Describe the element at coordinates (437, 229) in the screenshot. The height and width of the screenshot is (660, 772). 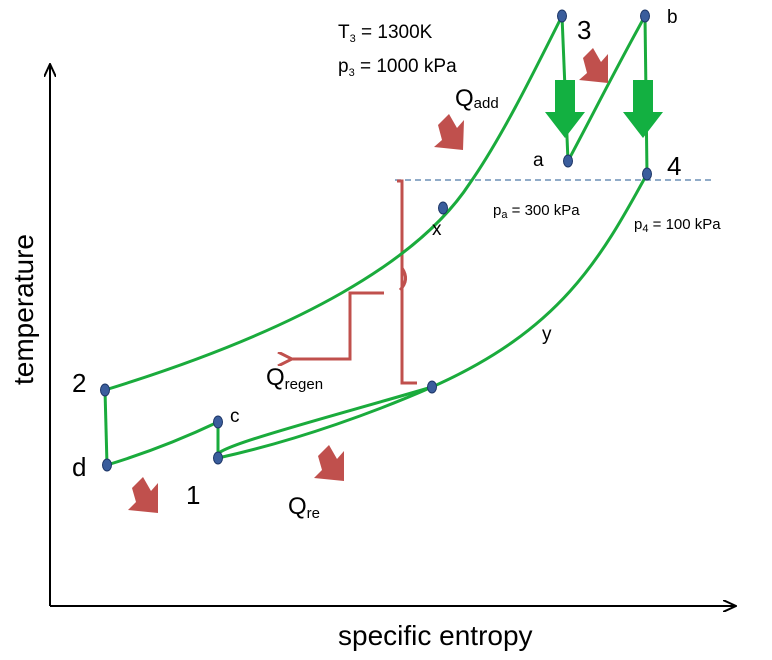
I see `label-x: x` at that location.